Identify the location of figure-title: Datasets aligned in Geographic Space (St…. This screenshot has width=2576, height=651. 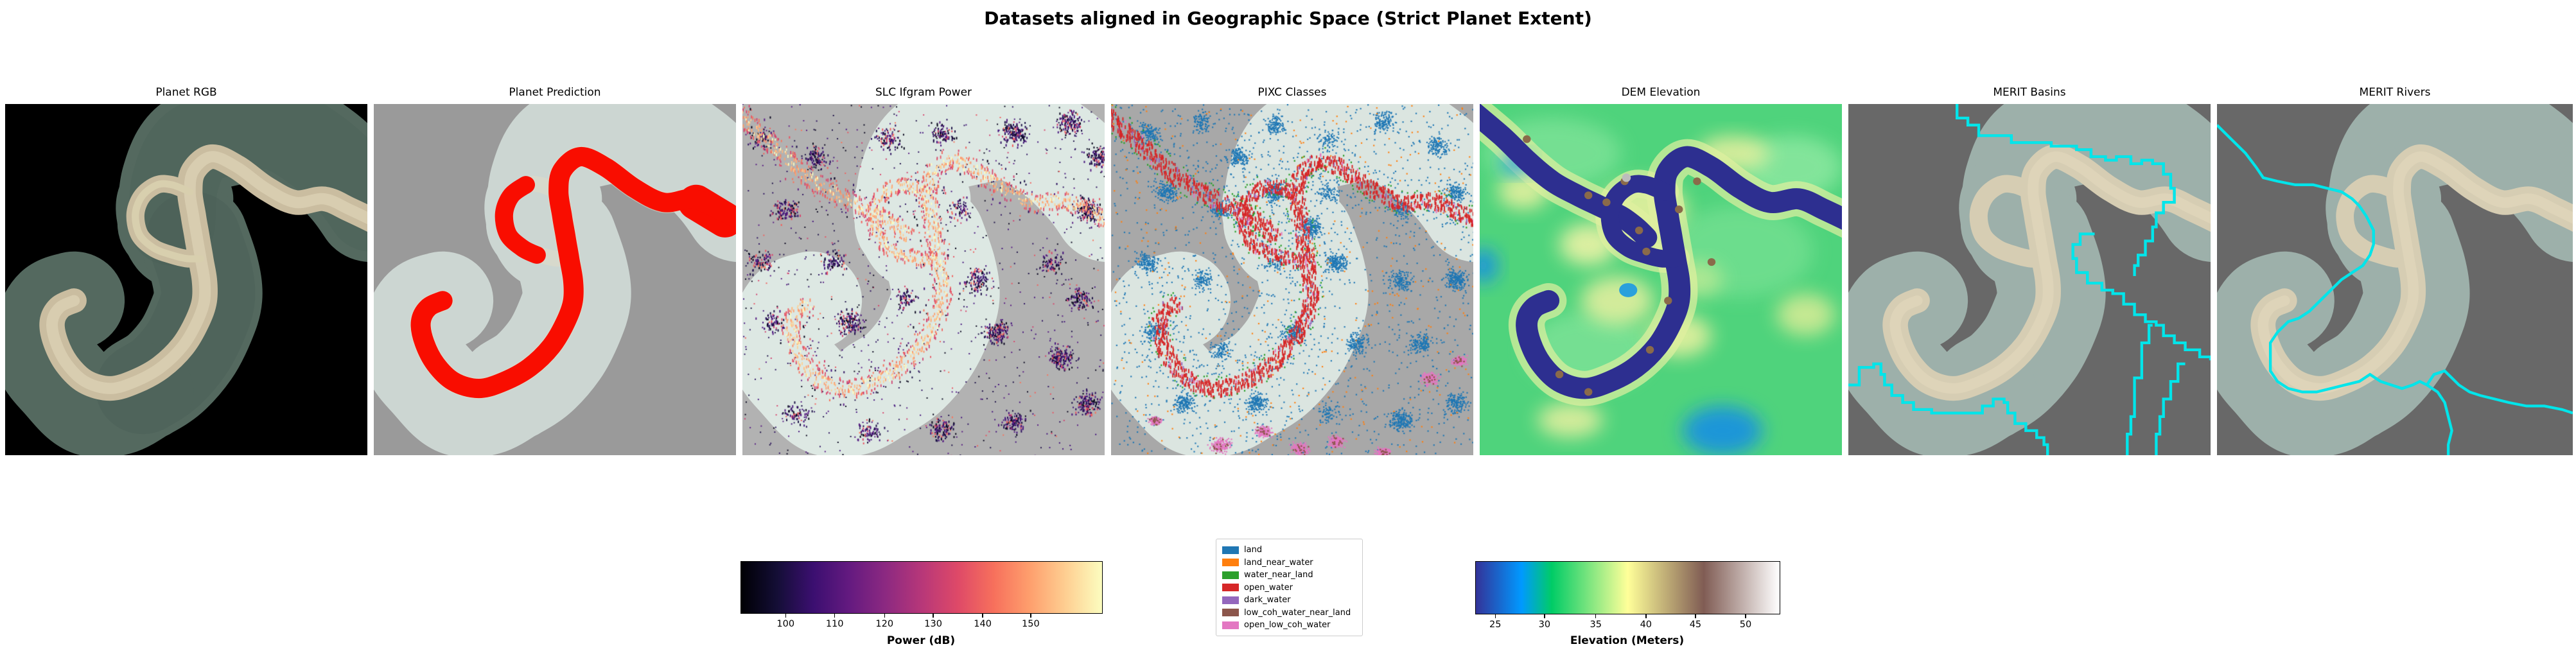
(1288, 18).